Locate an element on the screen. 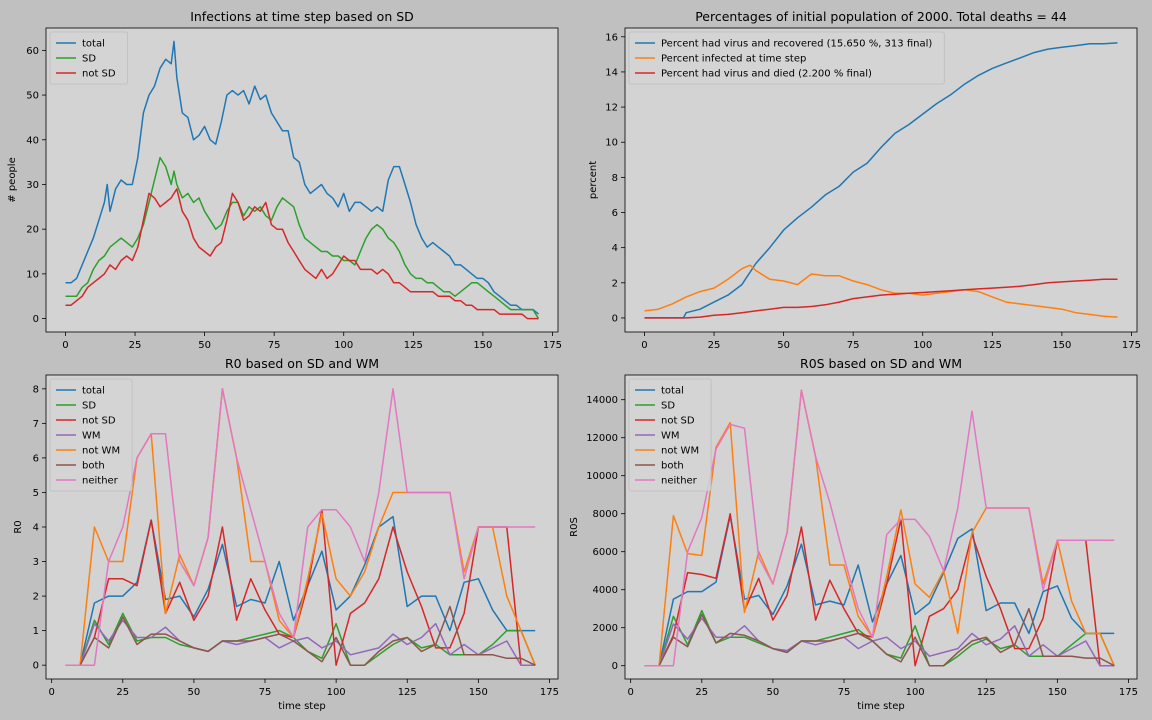 The image size is (1152, 720). y-tick-label: 12 is located at coordinates (611, 108).